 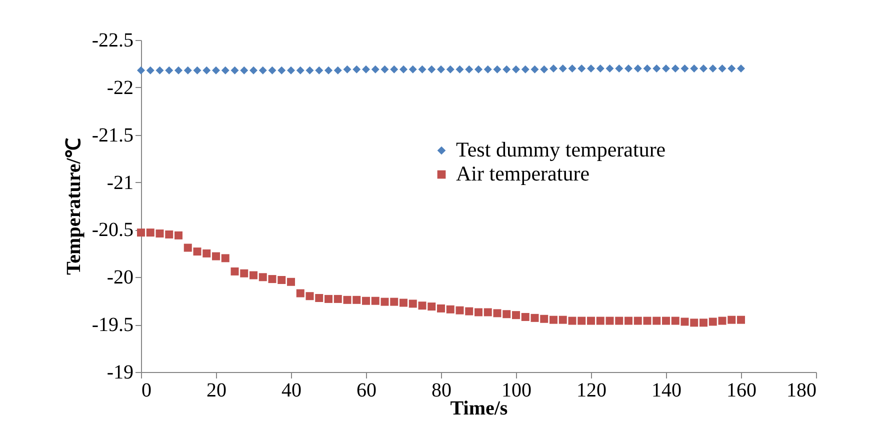 I want to click on x-tick-label: 80, so click(x=442, y=391).